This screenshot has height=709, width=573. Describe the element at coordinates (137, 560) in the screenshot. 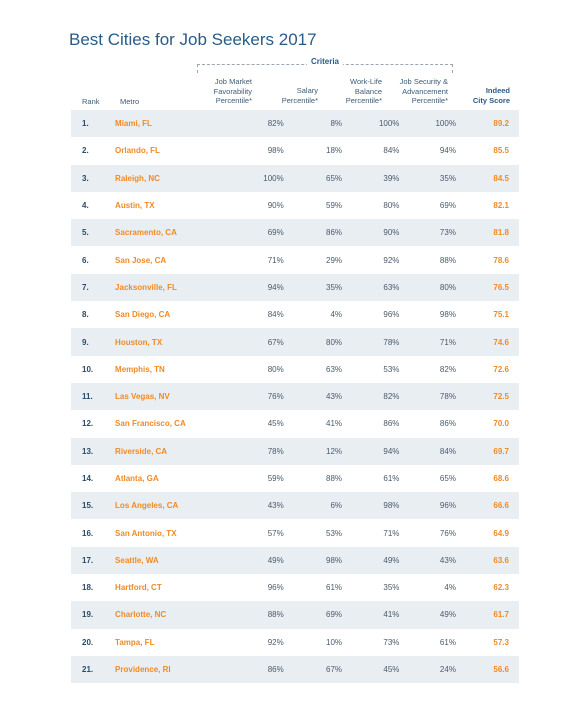

I see `metro-cell: Seattle, WA` at that location.